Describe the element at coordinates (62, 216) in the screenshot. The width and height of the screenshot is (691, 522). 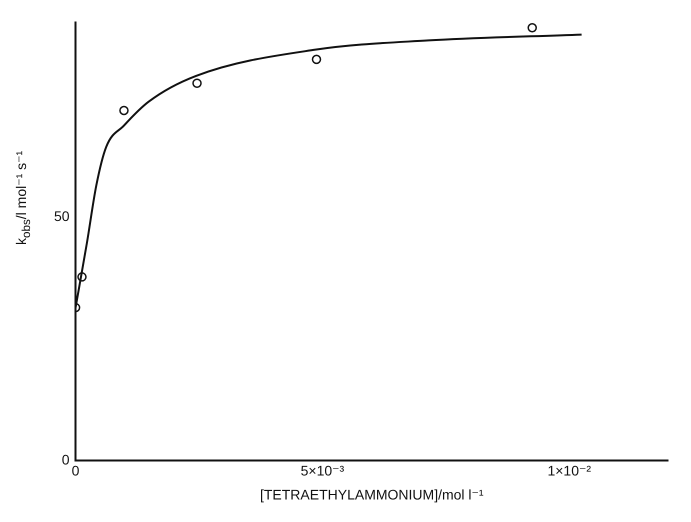
I see `y-tick-label: 50` at that location.